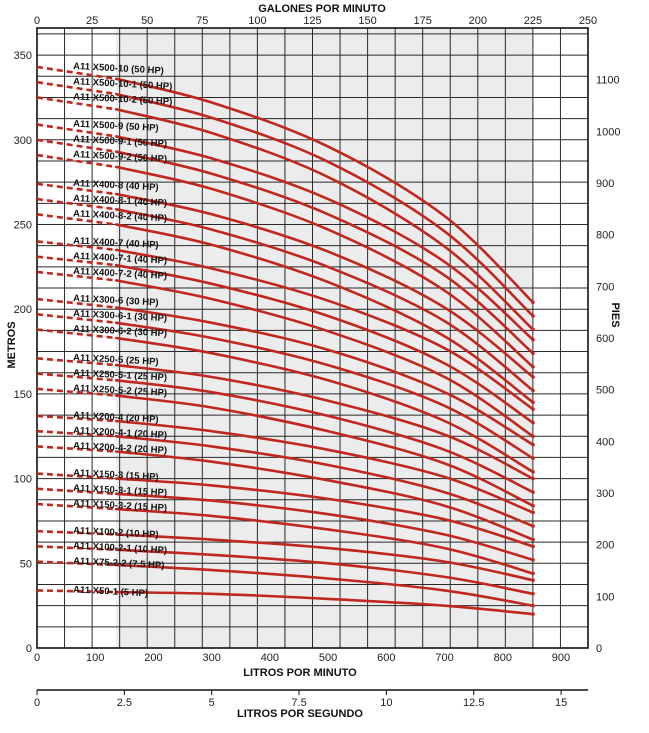  I want to click on top-tick-label: 225, so click(533, 21).